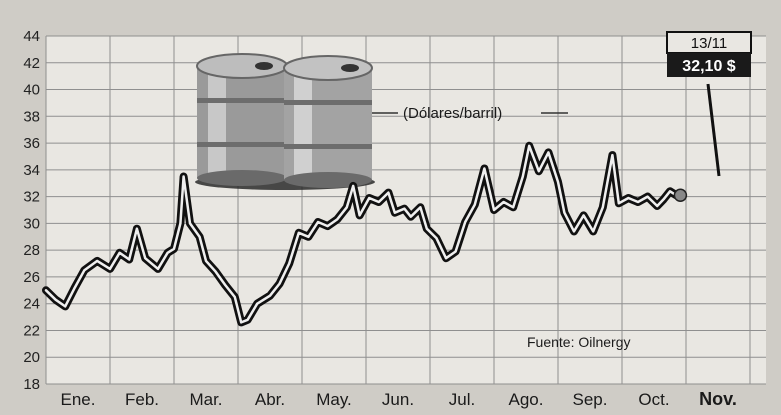 The image size is (781, 415). What do you see at coordinates (462, 399) in the screenshot?
I see `x-month-label: Jul.` at bounding box center [462, 399].